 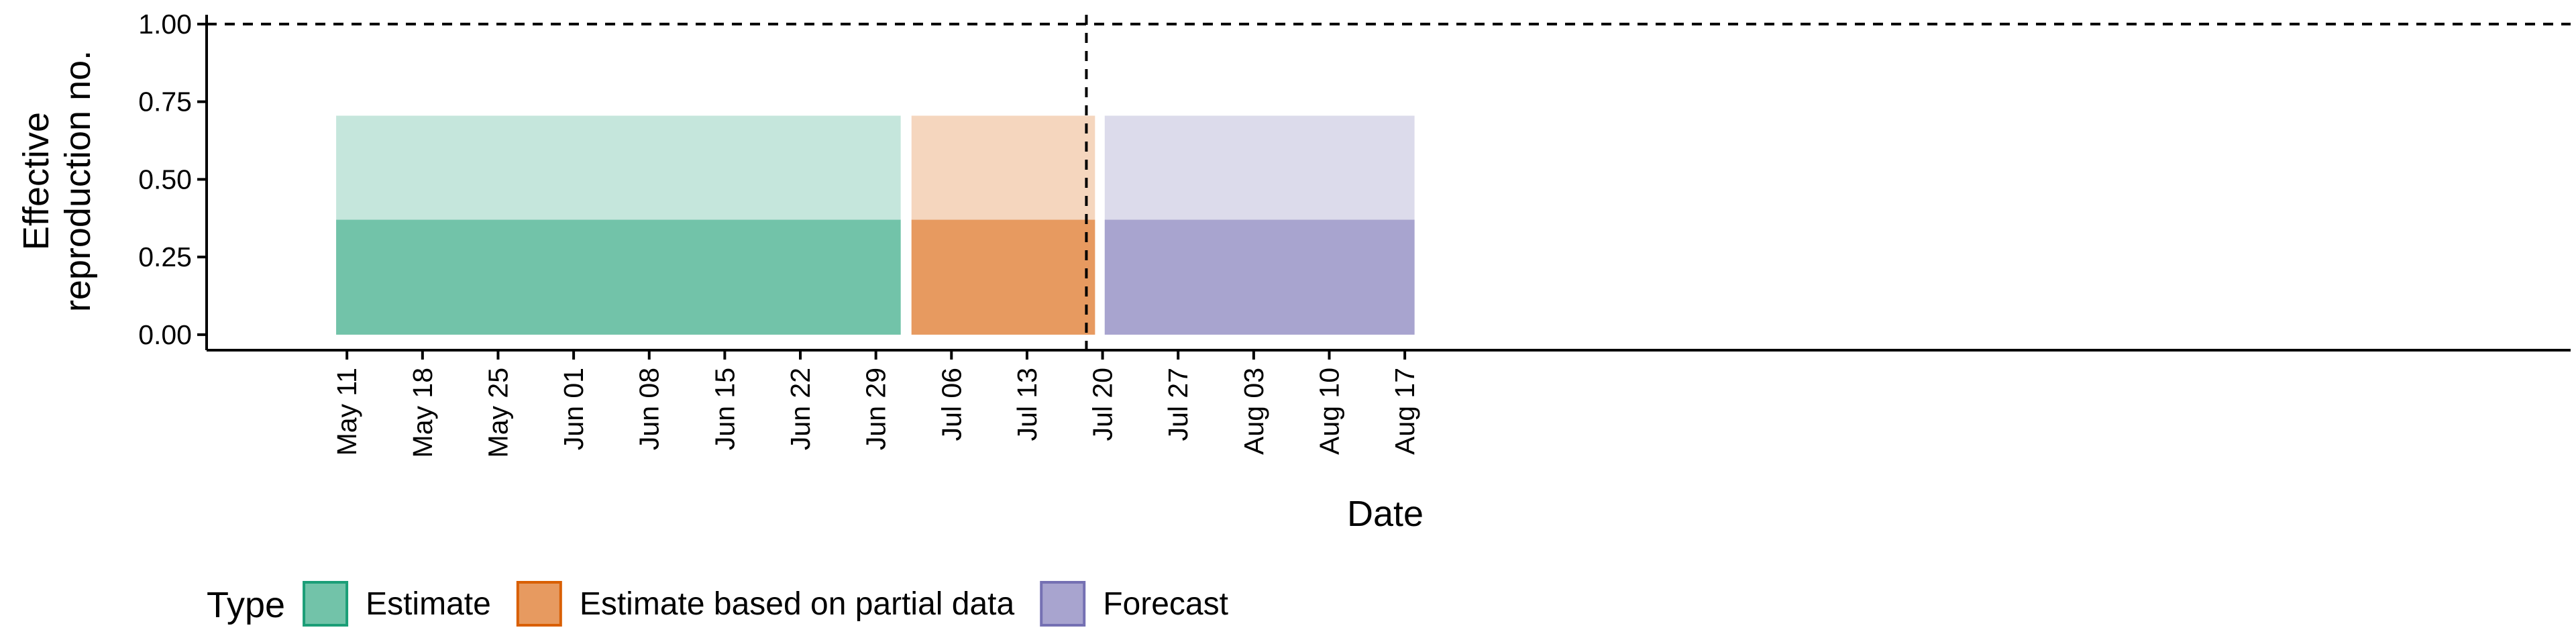 I want to click on y-axis-title-line1: Effective, so click(x=36, y=181).